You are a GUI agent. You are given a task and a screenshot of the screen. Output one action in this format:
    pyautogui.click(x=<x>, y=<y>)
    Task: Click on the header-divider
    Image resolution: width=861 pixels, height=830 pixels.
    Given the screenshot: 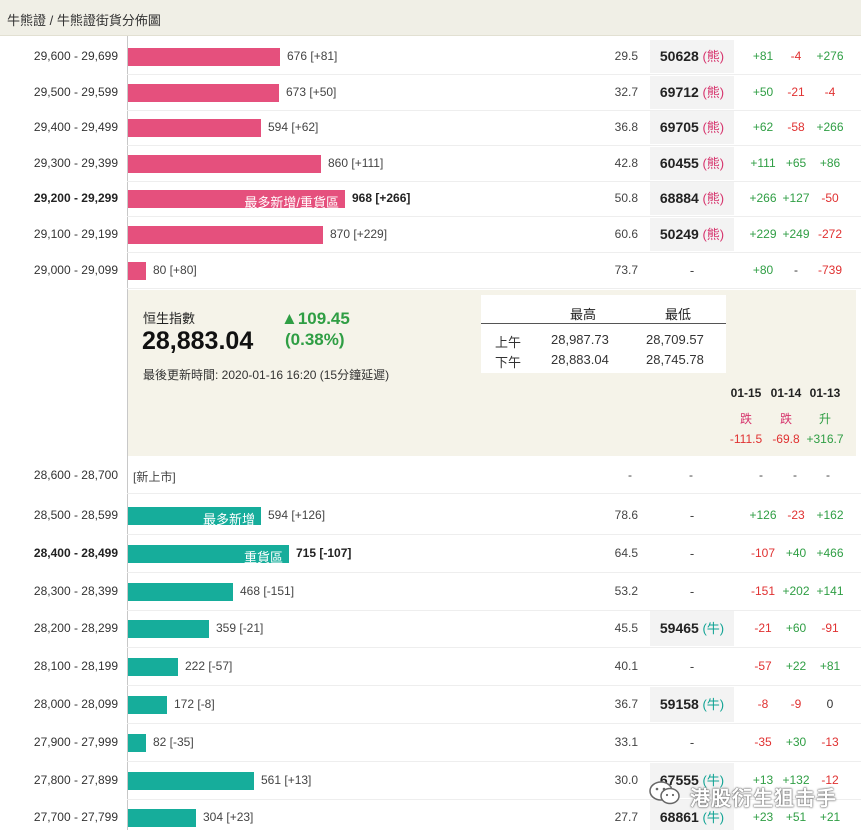 What is the action you would take?
    pyautogui.click(x=603, y=323)
    